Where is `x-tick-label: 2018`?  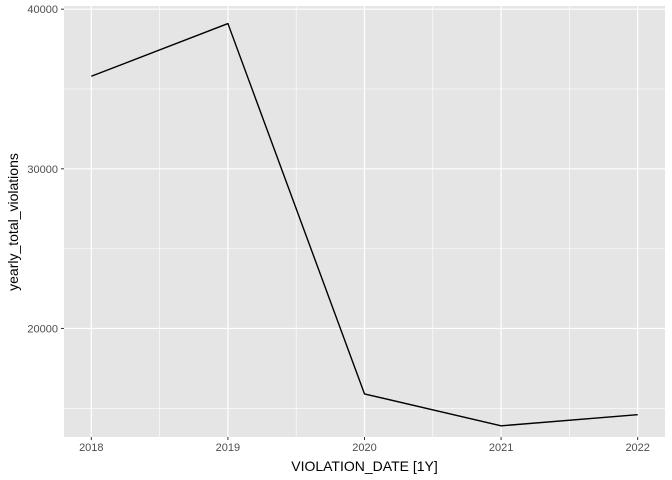 x-tick-label: 2018 is located at coordinates (91, 448).